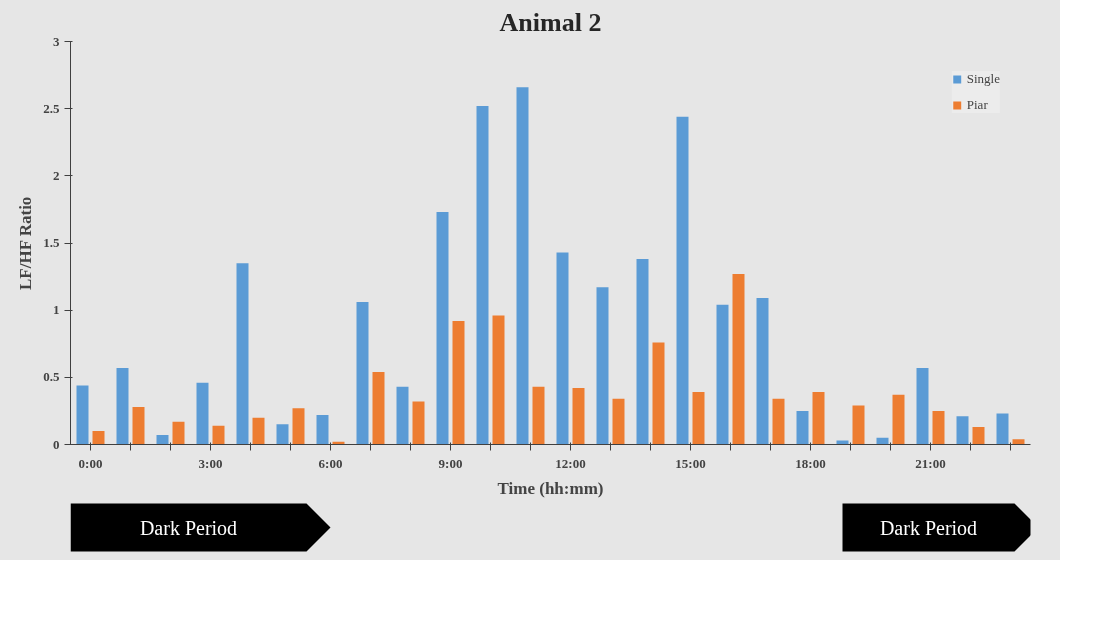  Describe the element at coordinates (56, 175) in the screenshot. I see `y-tick-label: 2` at that location.